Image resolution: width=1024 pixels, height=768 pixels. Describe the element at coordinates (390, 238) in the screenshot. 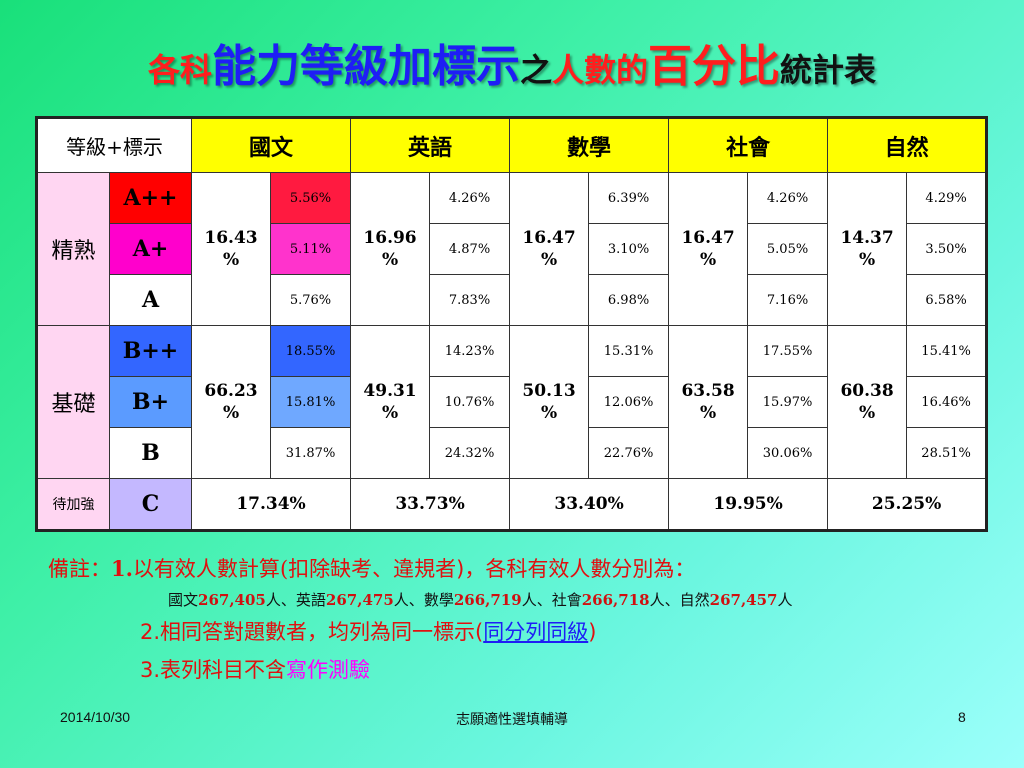

I see `total-value: 16.96` at that location.